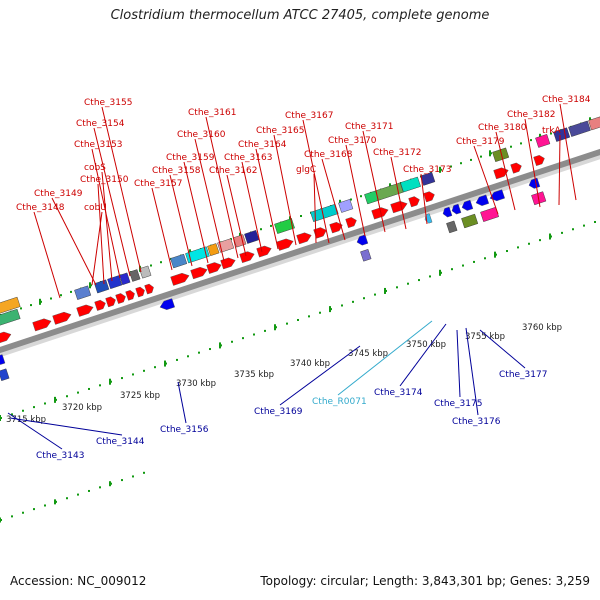 The image size is (600, 600). Describe the element at coordinates (369, 127) in the screenshot. I see `gene-label: Cthe_3171` at that location.